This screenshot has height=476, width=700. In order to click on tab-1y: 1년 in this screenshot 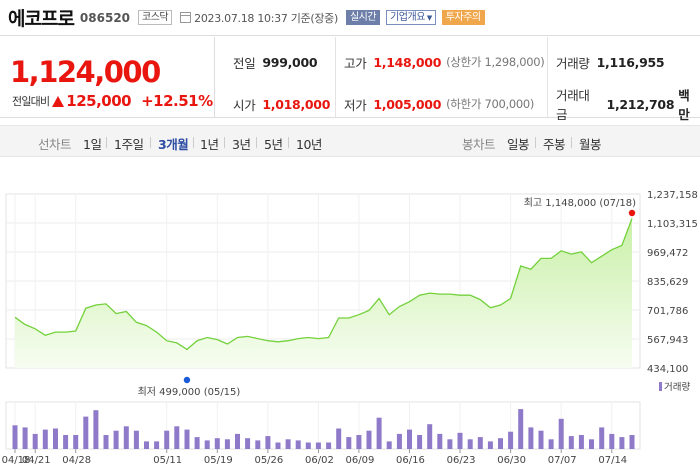, I will do `click(209, 144)`.